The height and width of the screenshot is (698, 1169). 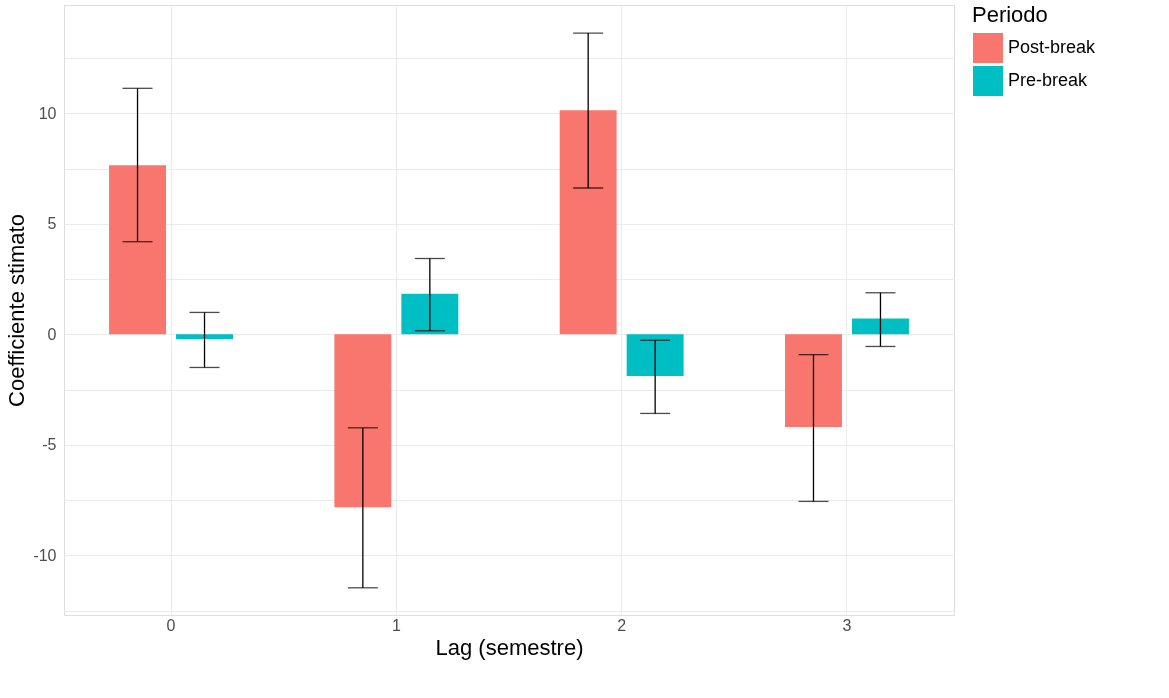 I want to click on y-tick-label: 5, so click(x=52, y=224).